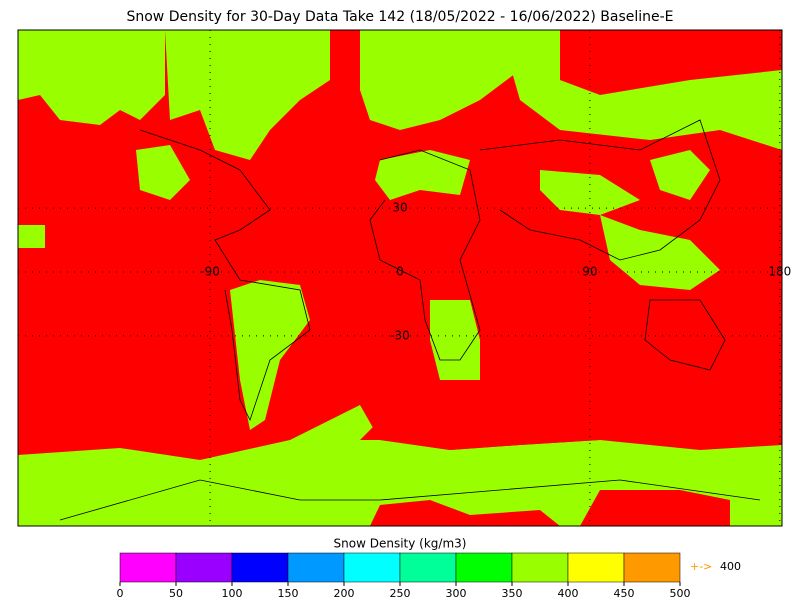 Image resolution: width=800 pixels, height=600 pixels. I want to click on colorbar: 0 50 100 150 200 250 300 350 400 450 500, so click(404, 576).